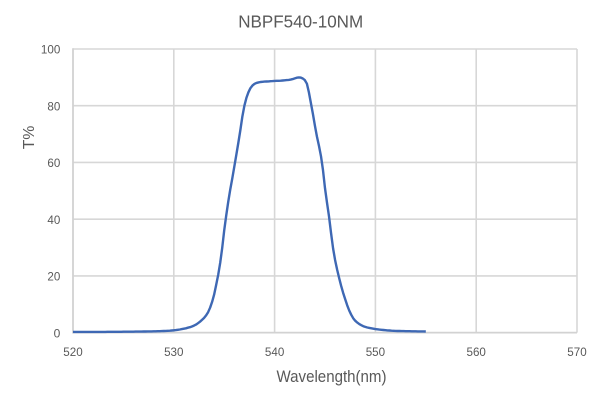  I want to click on svg-text: 100, so click(51, 50).